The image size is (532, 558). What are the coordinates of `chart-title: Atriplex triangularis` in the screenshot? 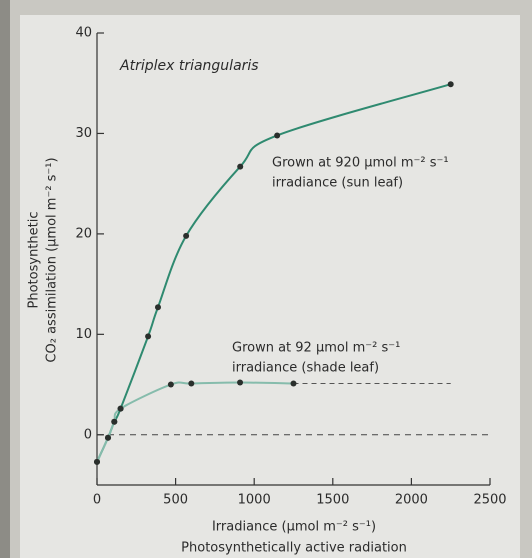 It's located at (189, 66).